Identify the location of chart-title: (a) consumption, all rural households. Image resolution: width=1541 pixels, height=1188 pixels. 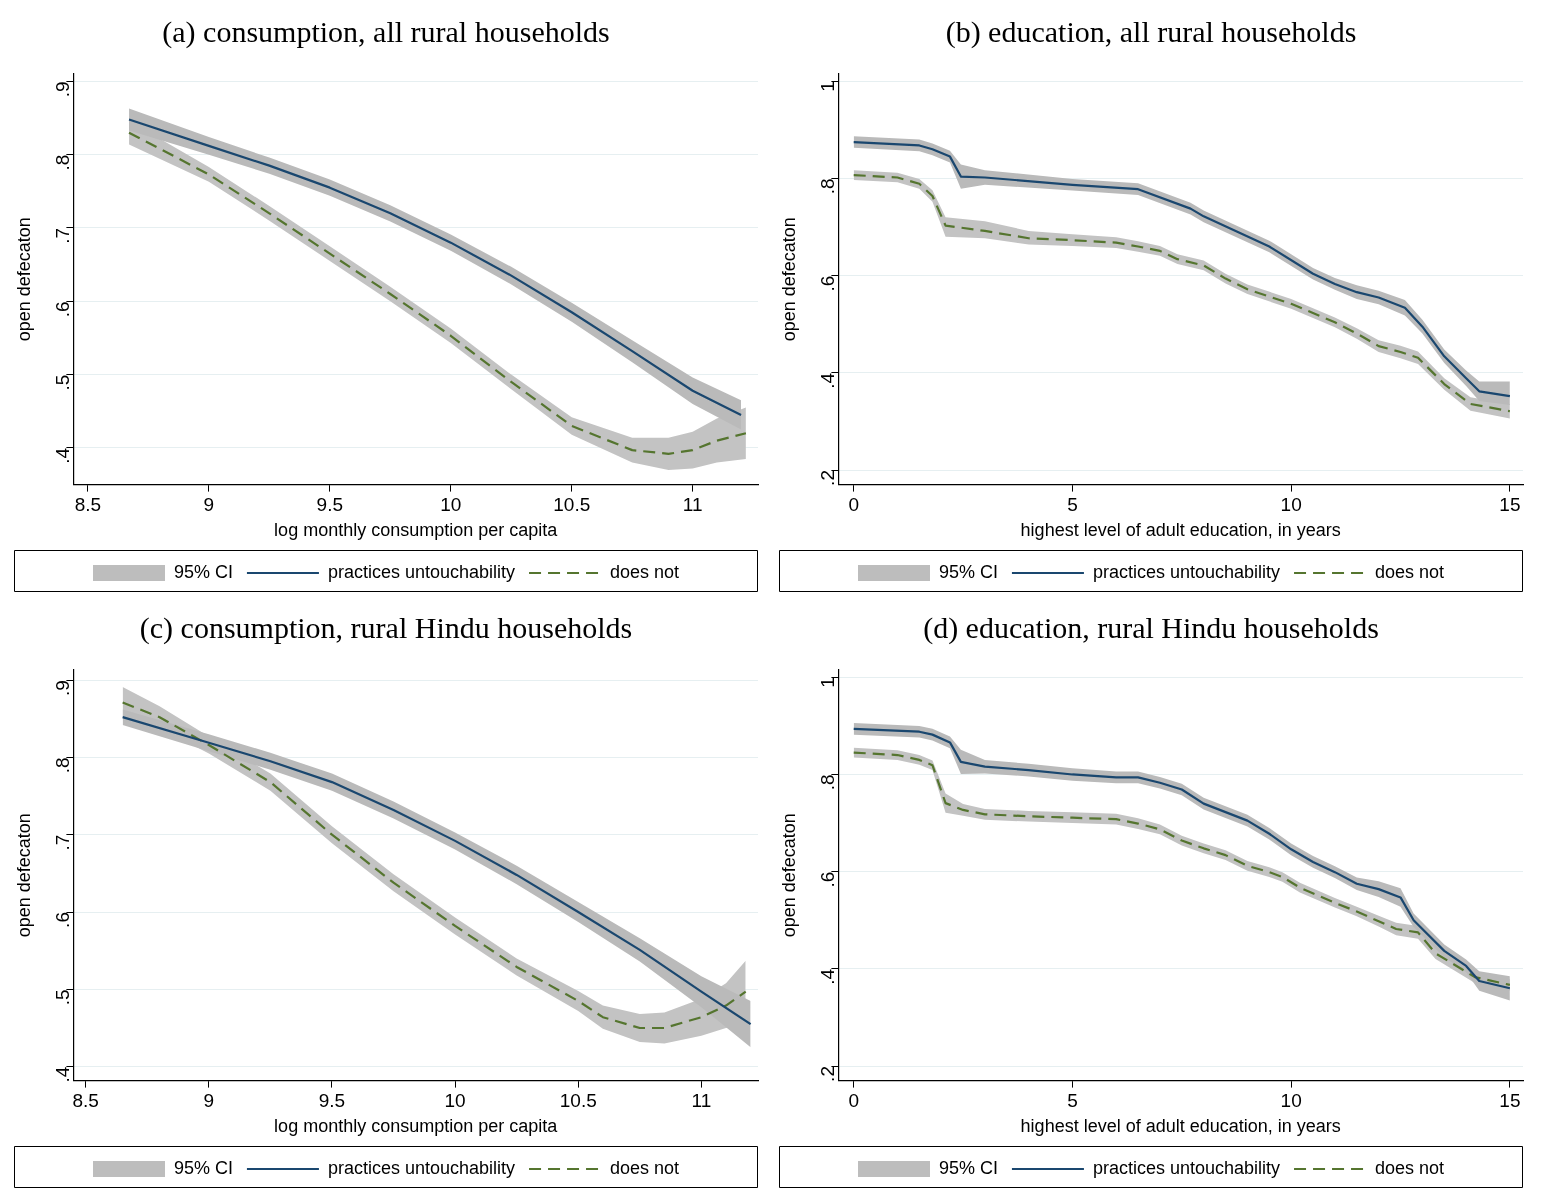
(386, 31).